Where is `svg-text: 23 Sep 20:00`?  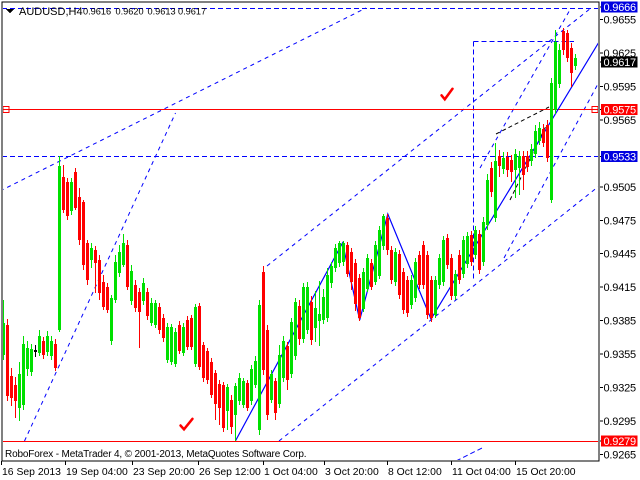 svg-text: 23 Sep 20:00 is located at coordinates (164, 472).